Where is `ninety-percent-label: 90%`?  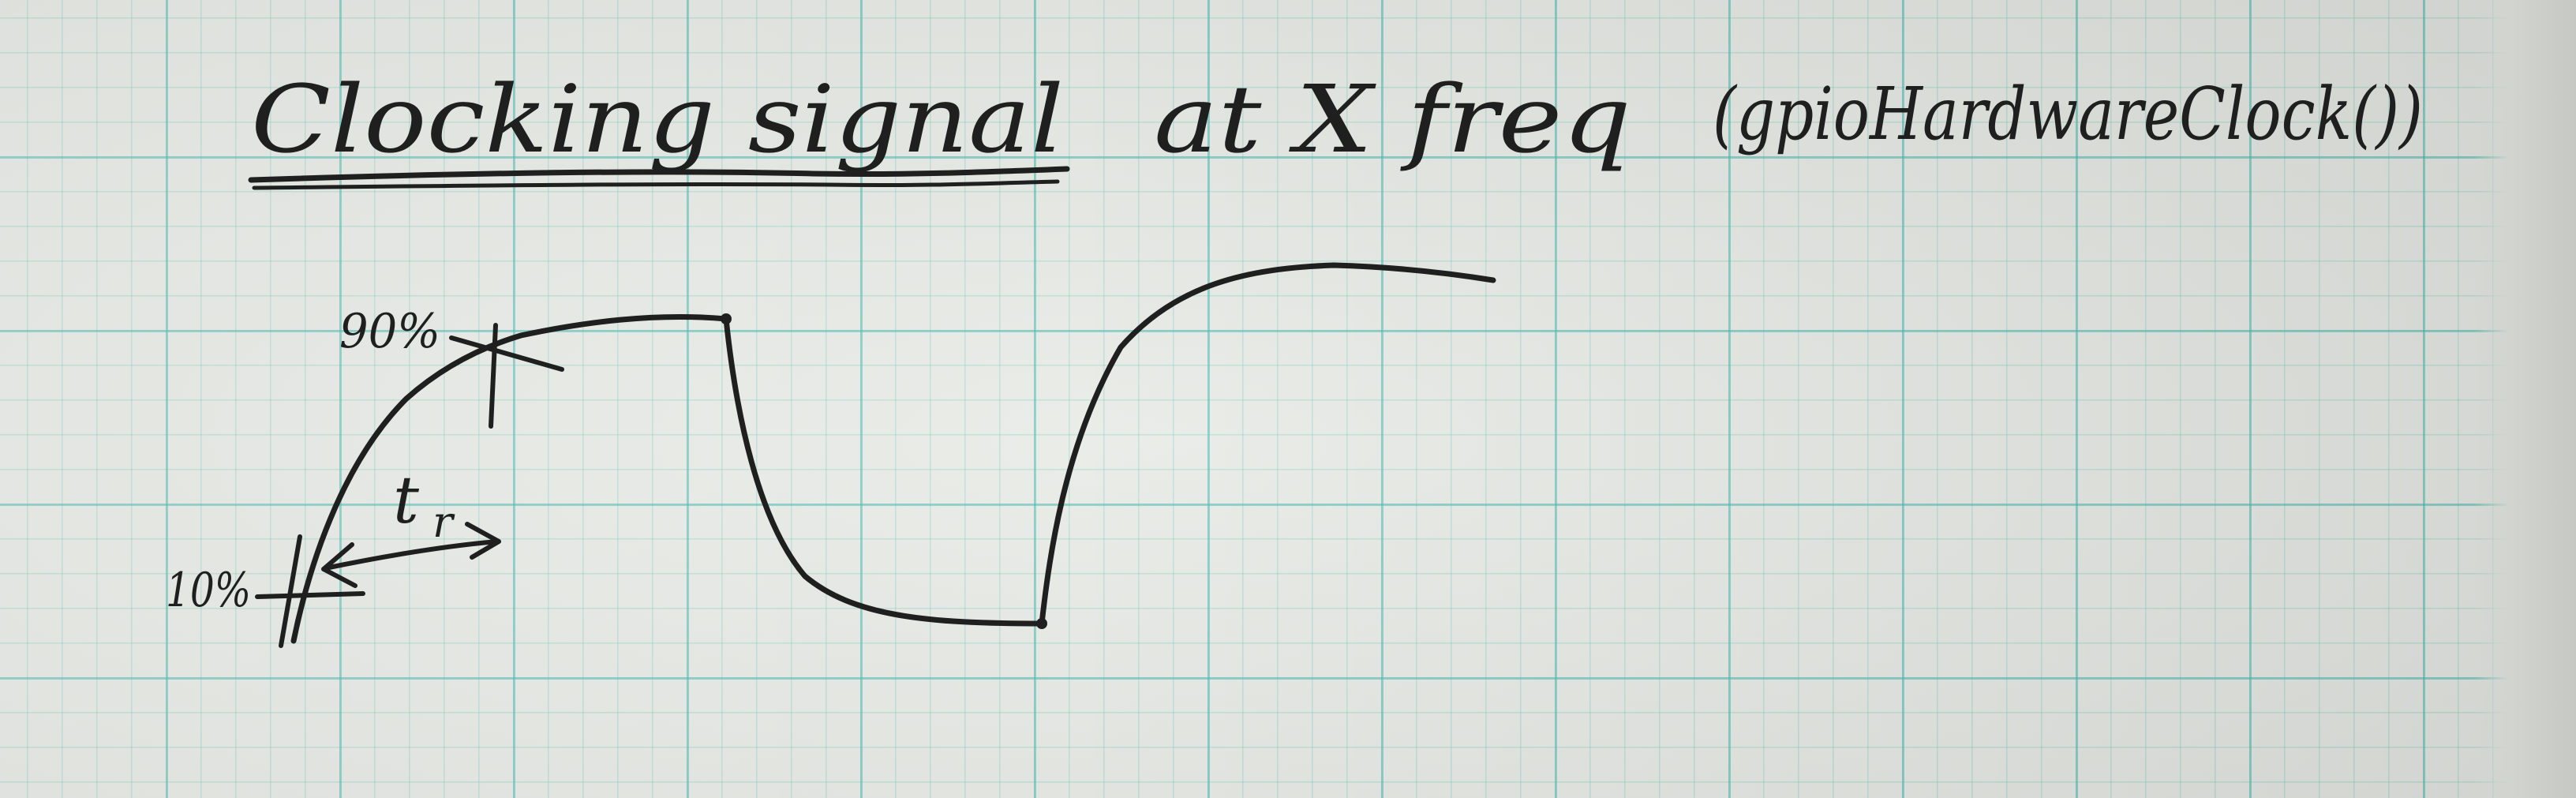
ninety-percent-label: 90% is located at coordinates (389, 332).